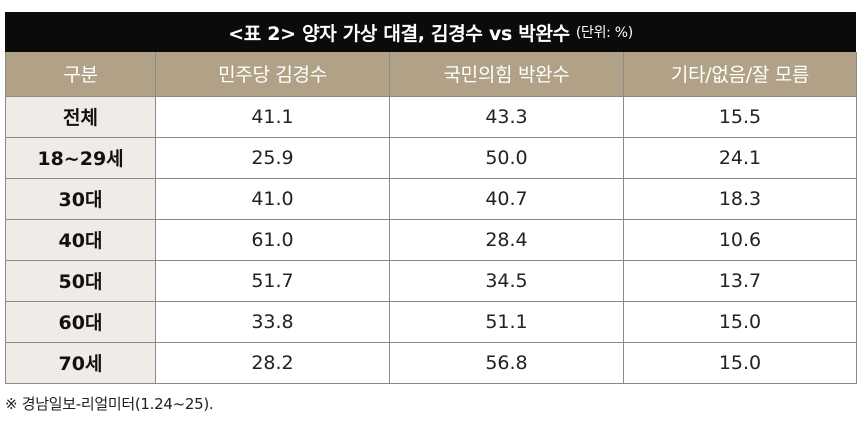  I want to click on cell-value: 41.1, so click(272, 116).